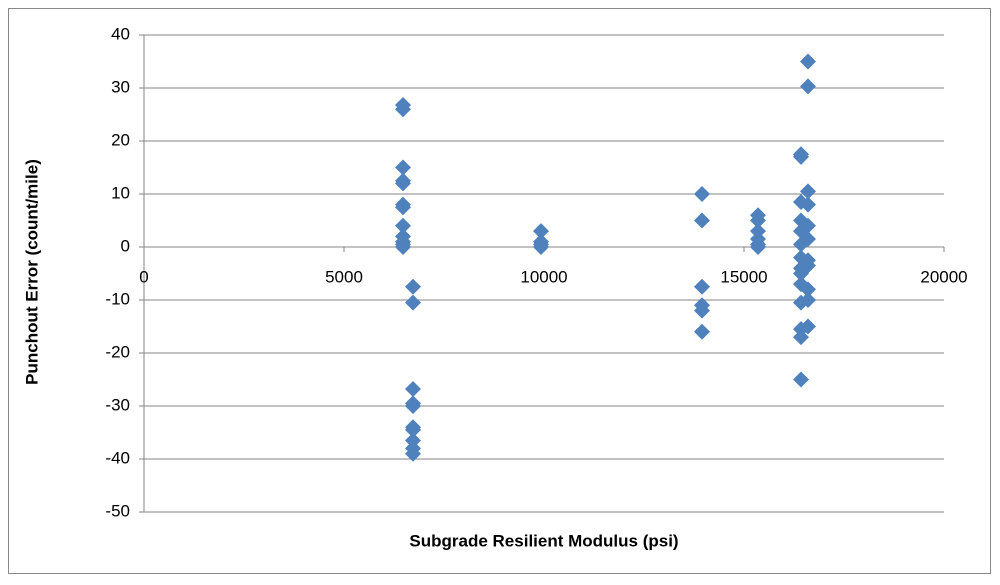  Describe the element at coordinates (117, 457) in the screenshot. I see `y-tick-label: -40` at that location.